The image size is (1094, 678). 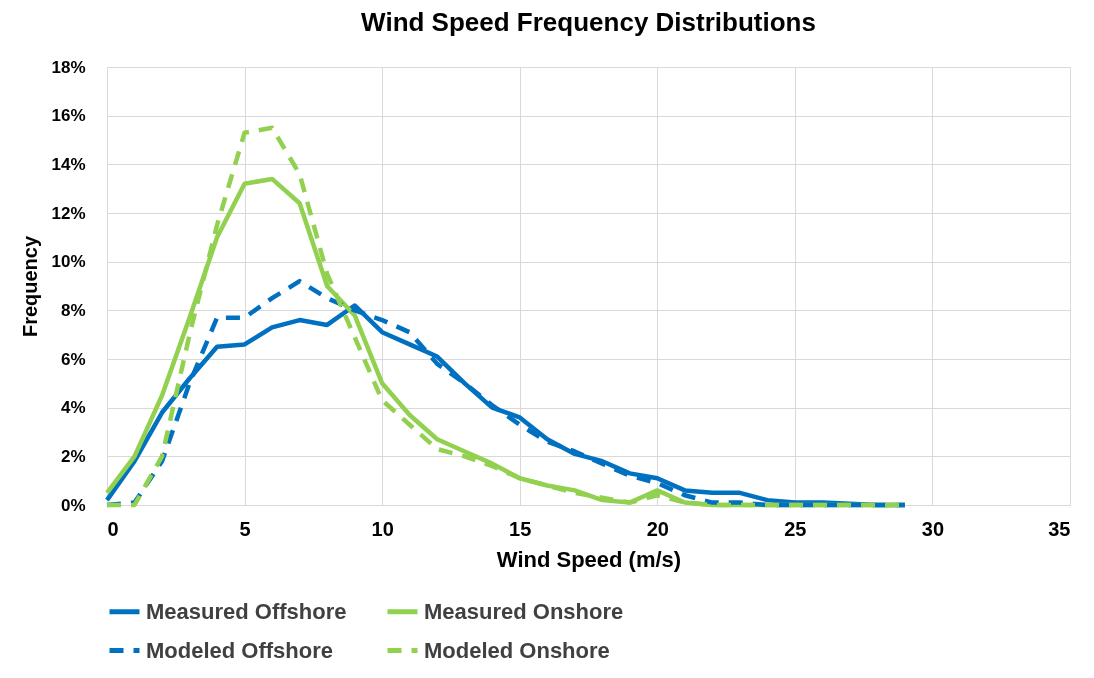 I want to click on x-tick-label: 10, so click(x=382, y=528).